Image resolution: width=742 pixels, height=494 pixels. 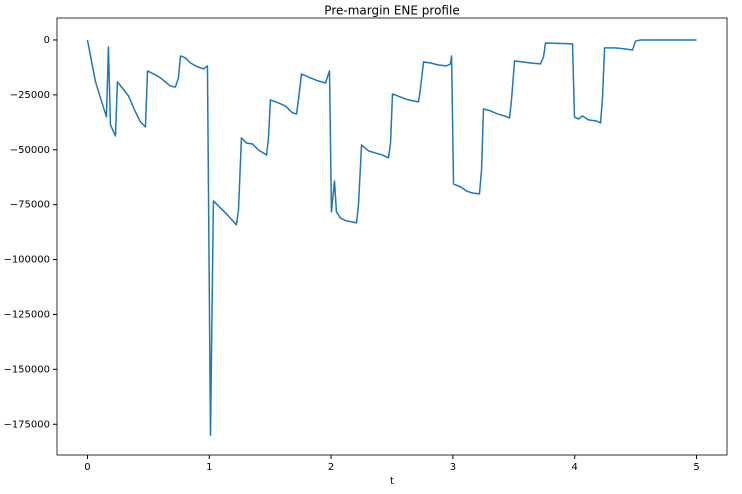 I want to click on y-tick-label: −125000, so click(x=26, y=314).